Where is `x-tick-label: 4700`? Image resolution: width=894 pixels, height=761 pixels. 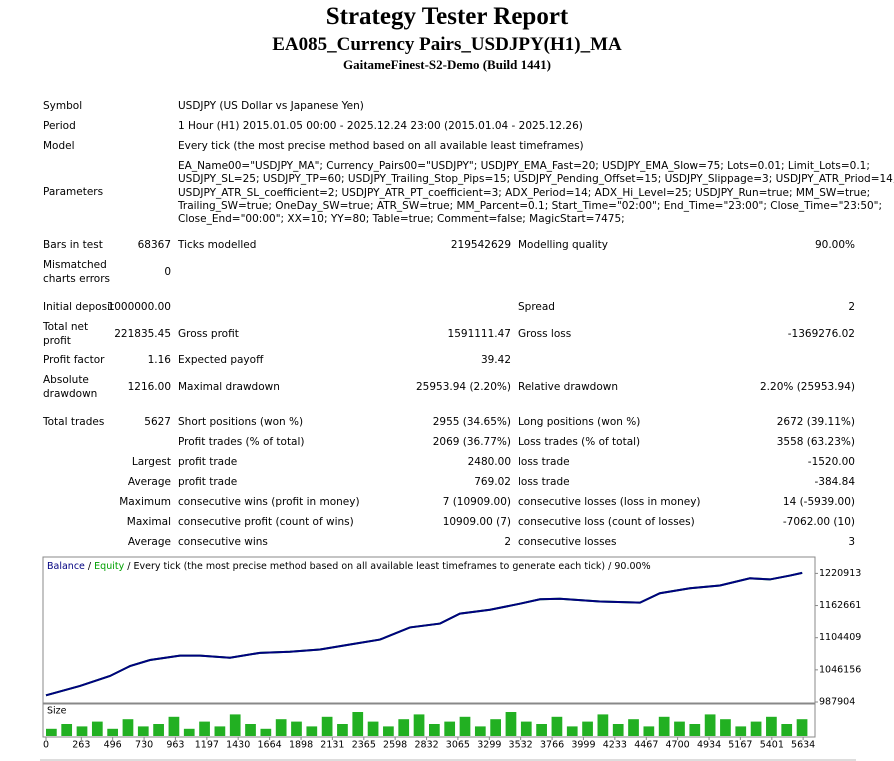
x-tick-label: 4700 is located at coordinates (678, 745).